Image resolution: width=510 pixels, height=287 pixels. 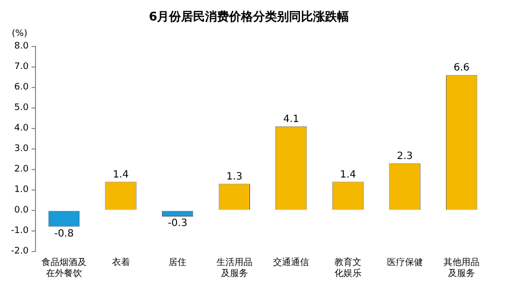 What do you see at coordinates (21, 211) in the screenshot?
I see `y-tick-label: 0.0` at bounding box center [21, 211].